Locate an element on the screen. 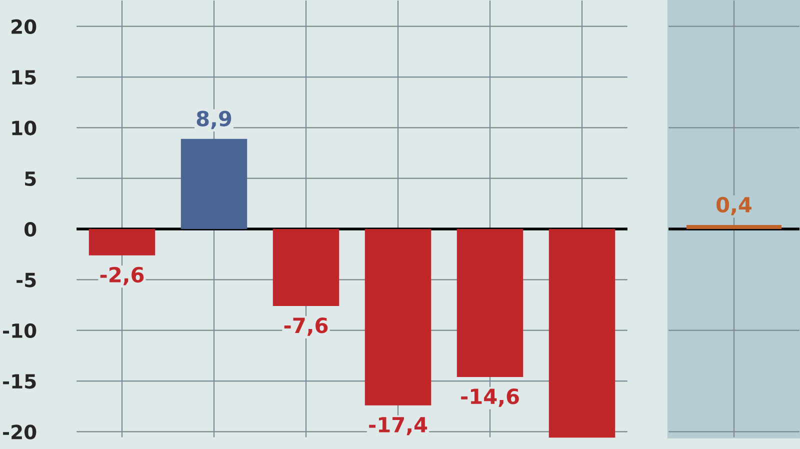 This screenshot has width=800, height=449. y-tick-label: 10 is located at coordinates (24, 128).